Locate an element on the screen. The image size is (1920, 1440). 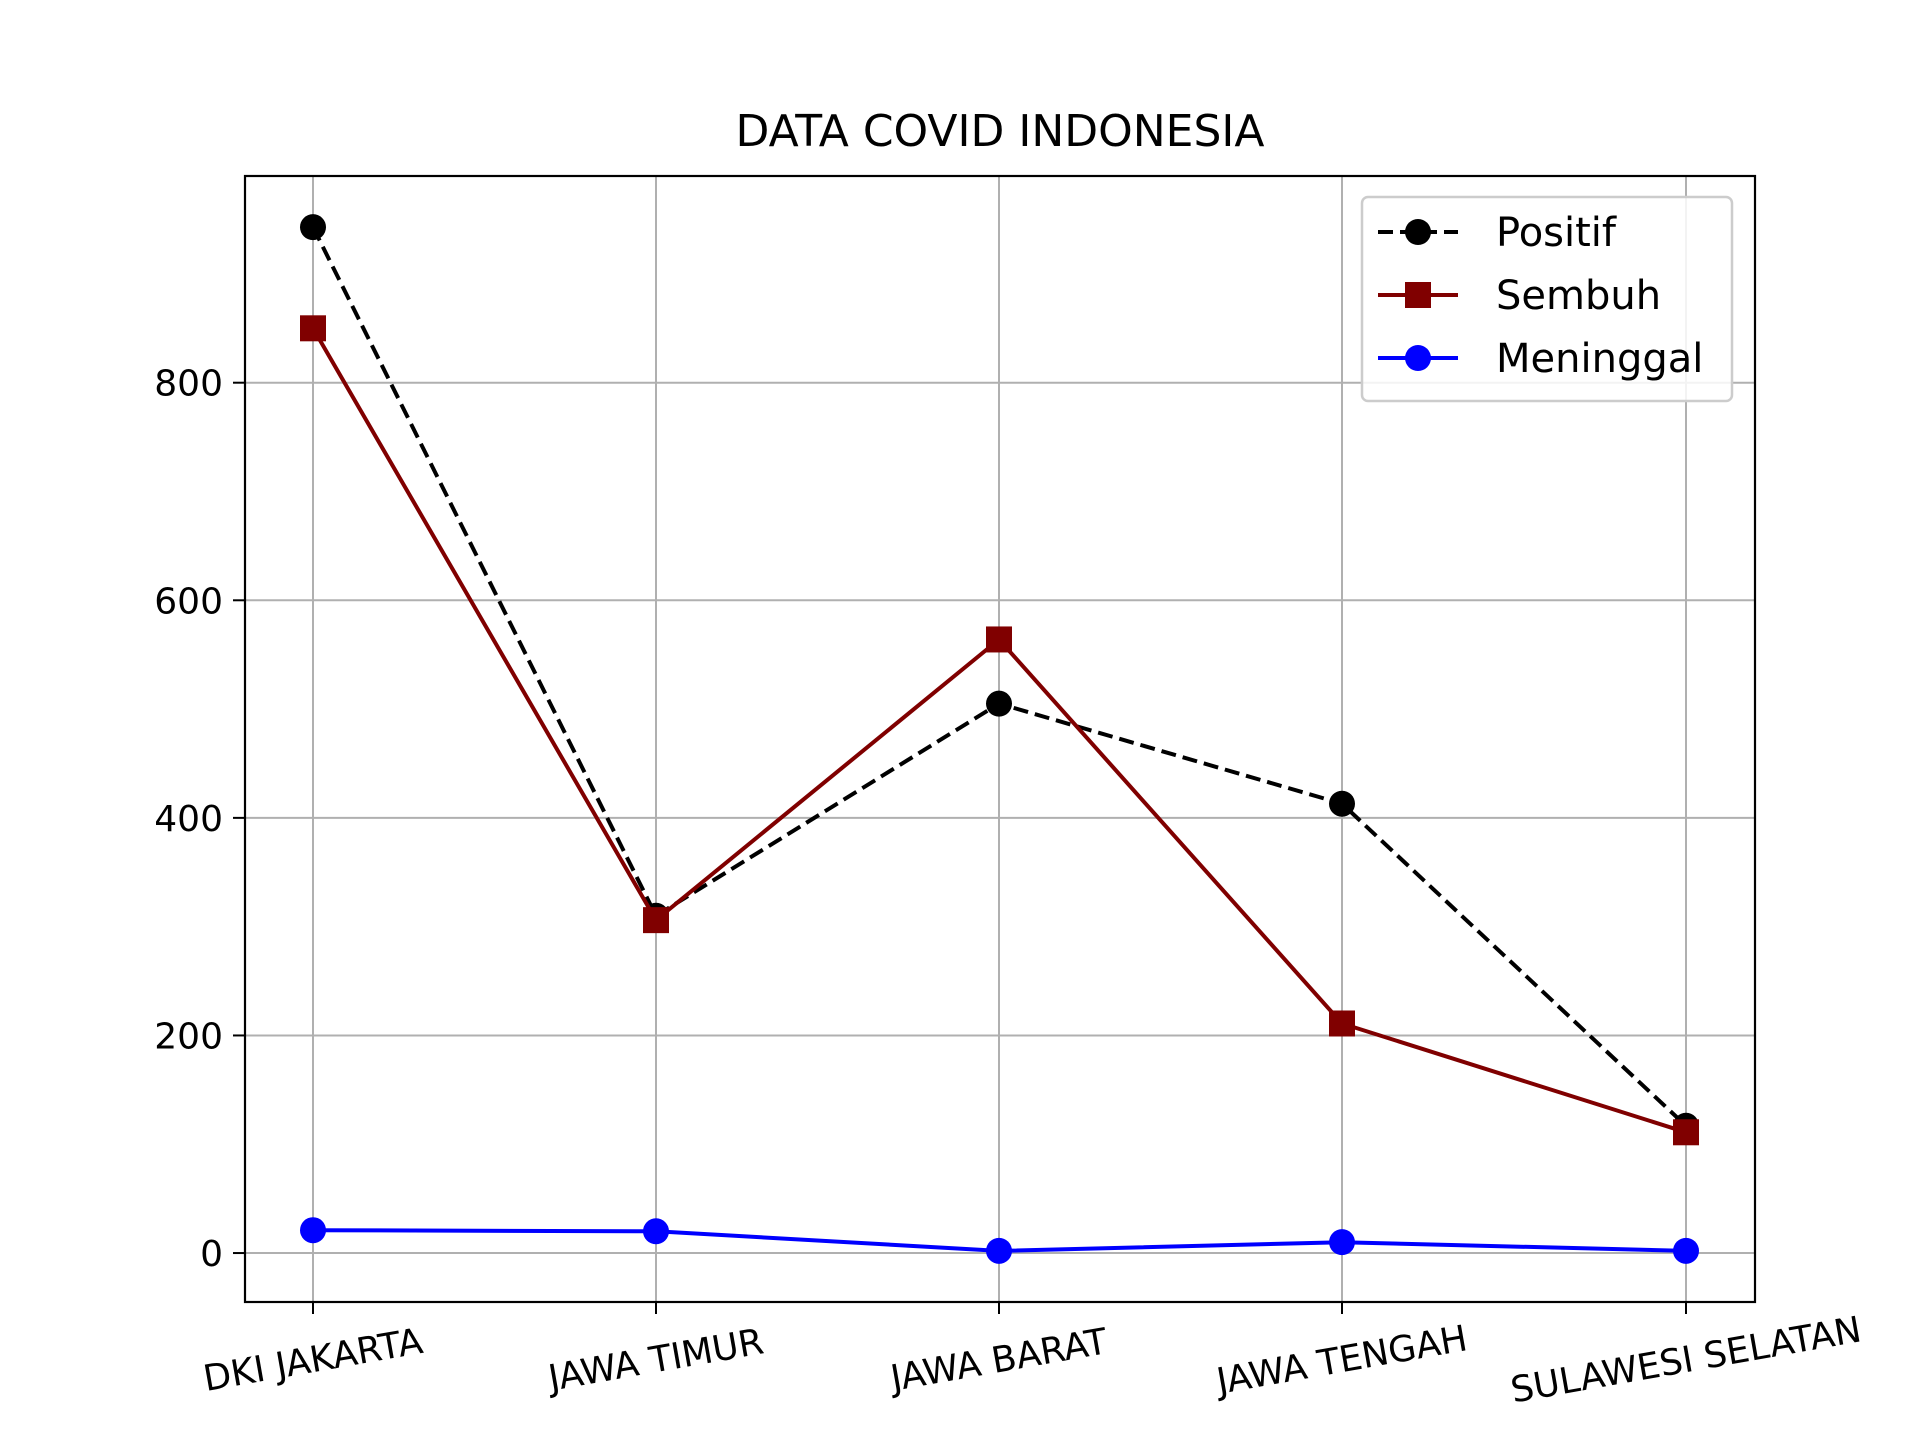
x-tick-label: SULAWESI SELATAN is located at coordinates (1686, 1360).